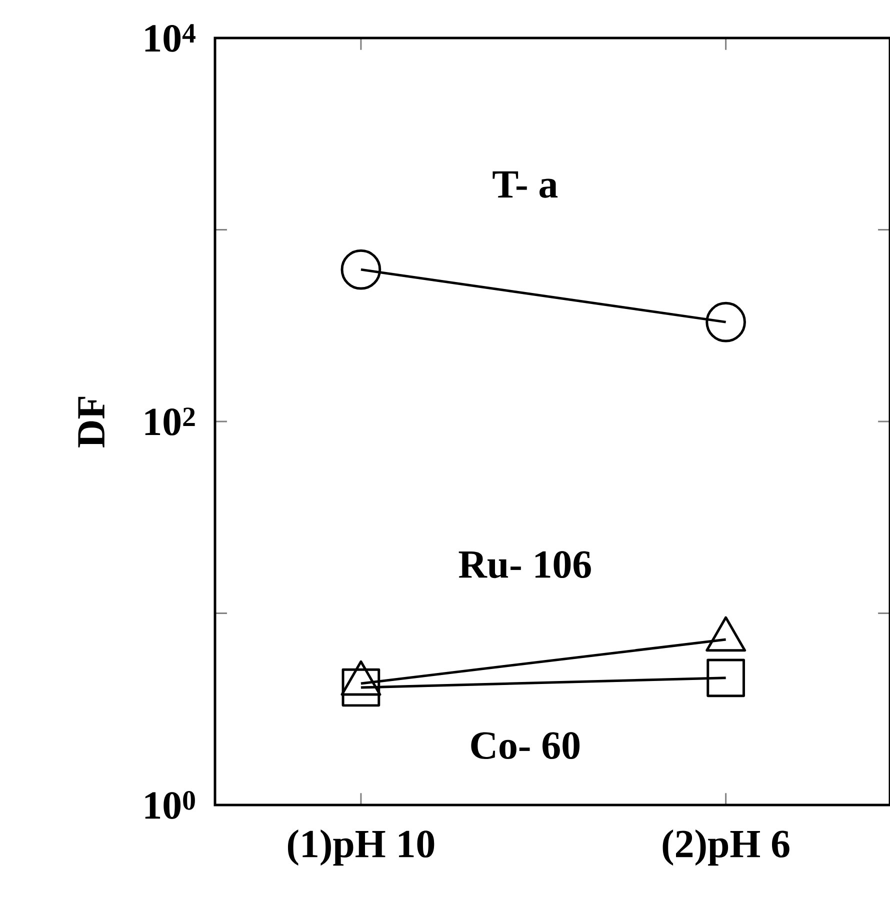 Image resolution: width=890 pixels, height=905 pixels. I want to click on x-tick-label: (1)pH 10, so click(361, 848).